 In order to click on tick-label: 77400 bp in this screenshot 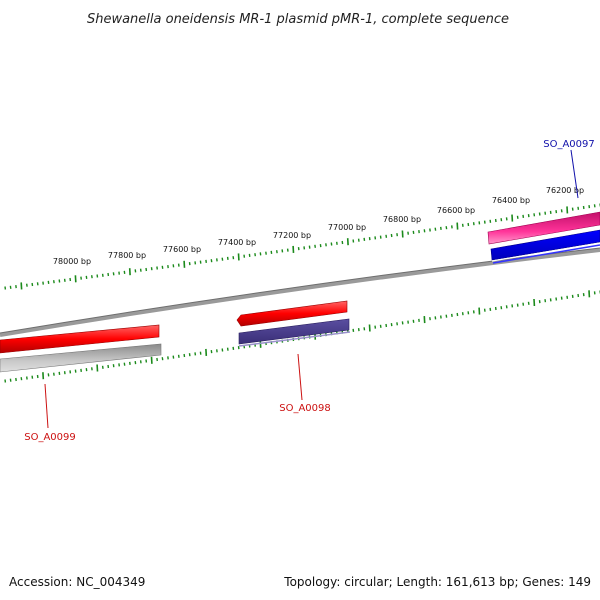, I will do `click(237, 242)`.